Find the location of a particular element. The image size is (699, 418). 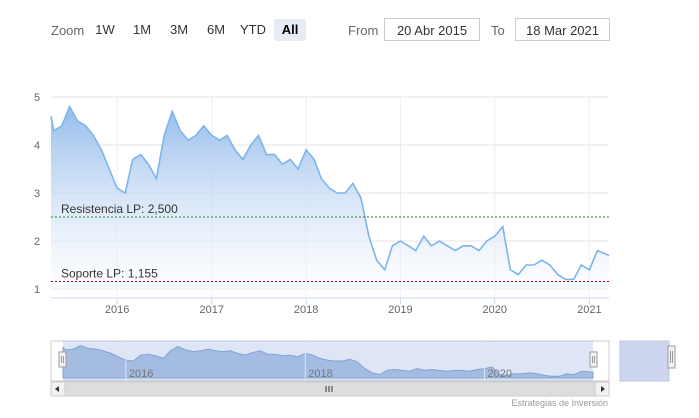

x-tick-label: 2018 is located at coordinates (306, 310).